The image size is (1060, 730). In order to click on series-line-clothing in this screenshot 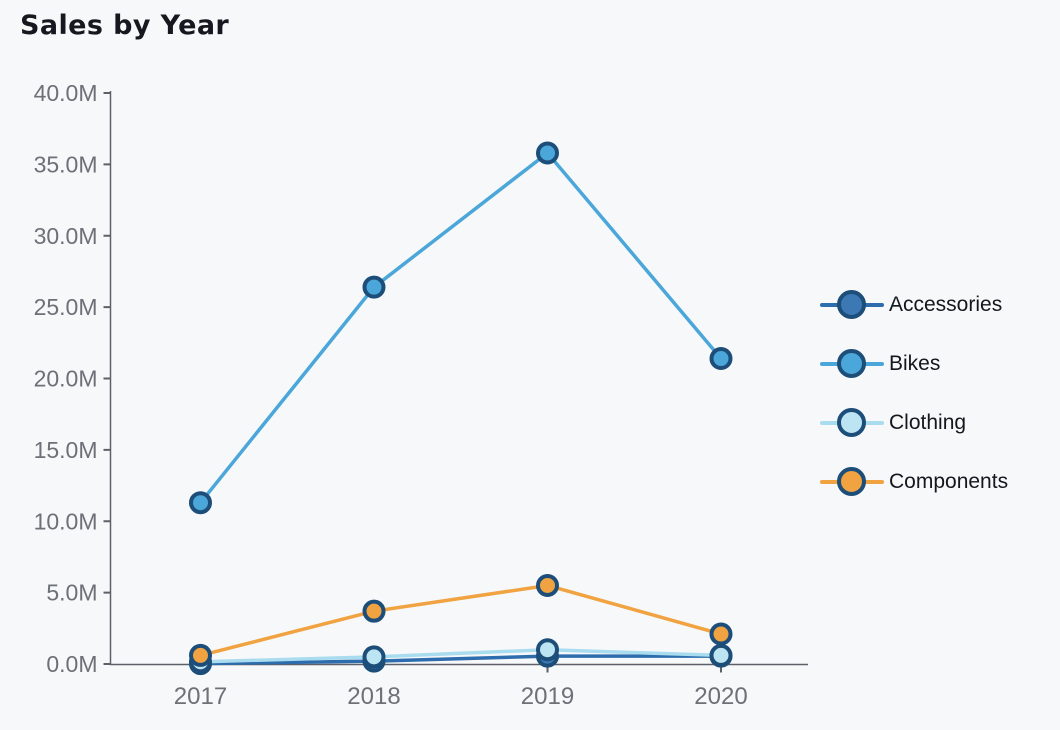, I will do `click(460, 655)`.